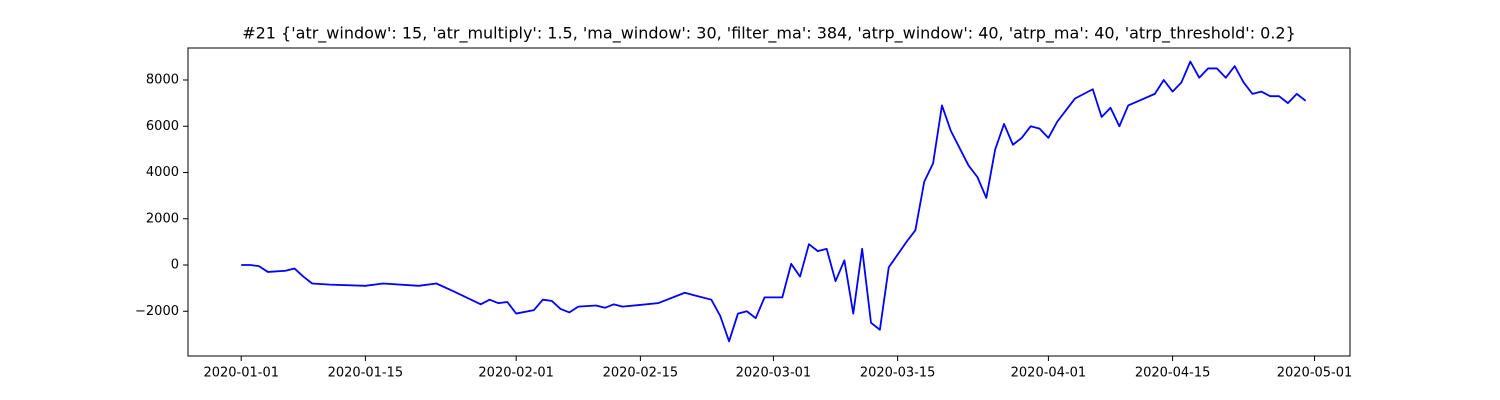 This screenshot has height=400, width=1500. I want to click on x-tick-label: 2020-02-01, so click(516, 373).